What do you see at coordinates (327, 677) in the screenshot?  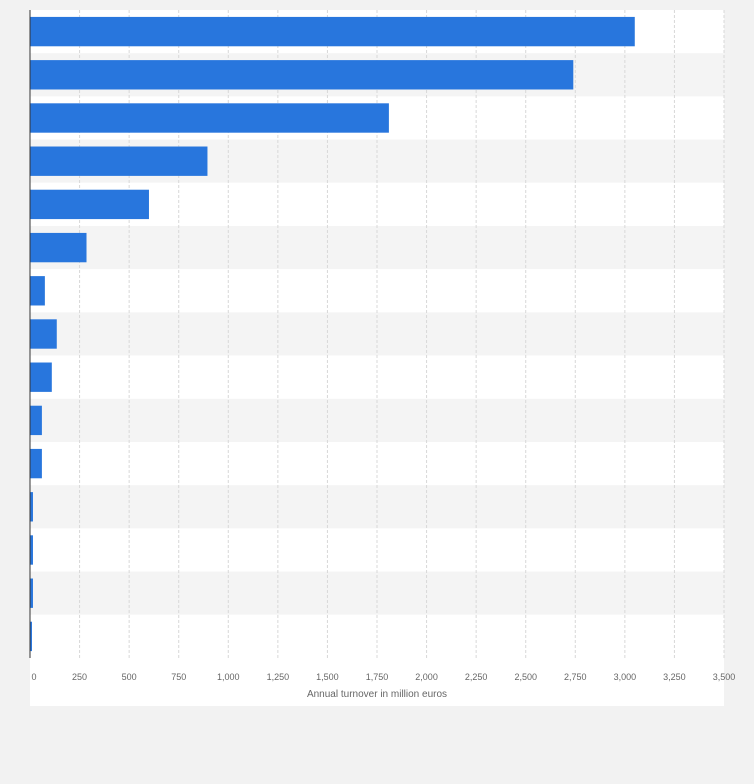 I see `x-tick-label: 1,500` at bounding box center [327, 677].